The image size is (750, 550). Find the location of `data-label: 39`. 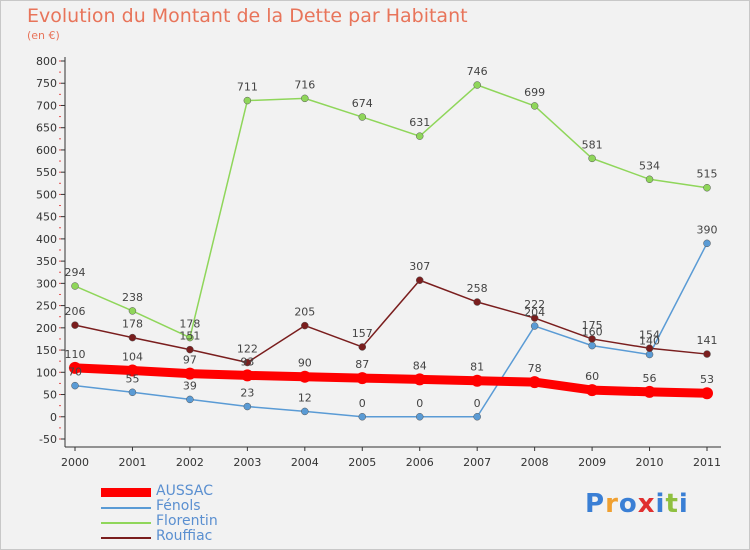

data-label: 39 is located at coordinates (190, 385).